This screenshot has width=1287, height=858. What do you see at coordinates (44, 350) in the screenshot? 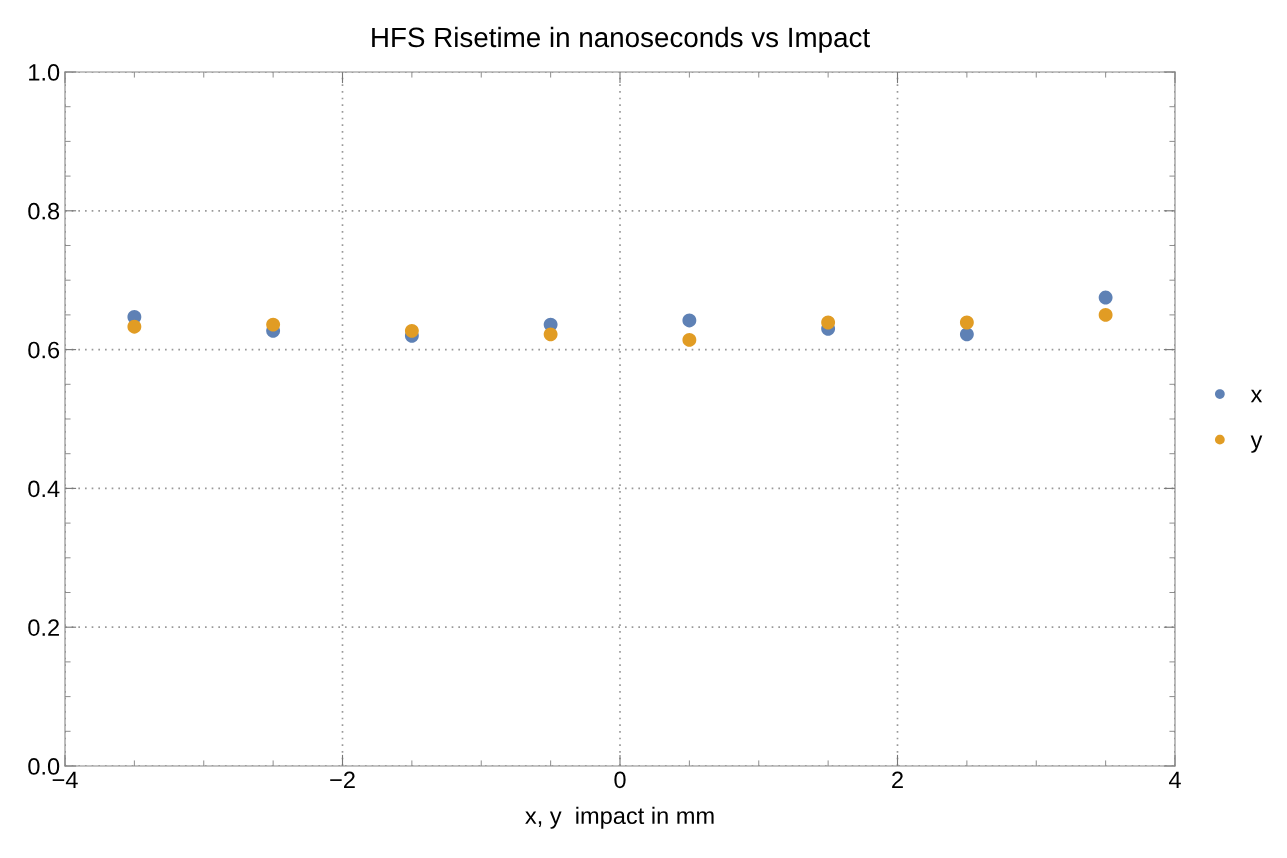
I see `y-tick-label: 0.6` at bounding box center [44, 350].